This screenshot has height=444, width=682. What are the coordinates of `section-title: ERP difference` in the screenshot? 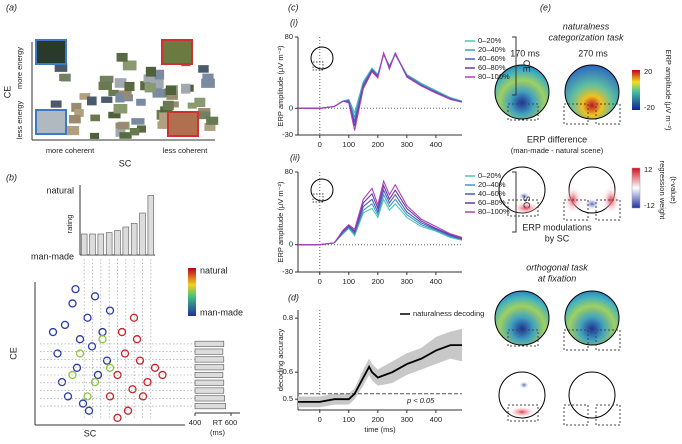 It's located at (557, 139).